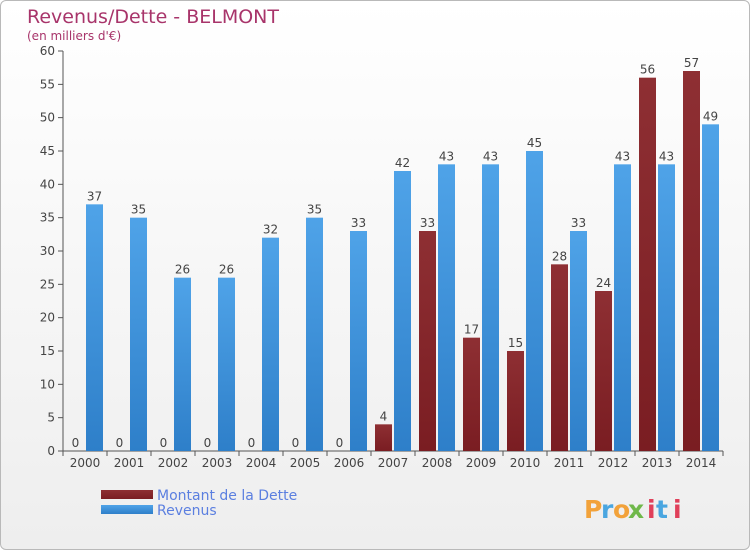  I want to click on value-label-dette: 33, so click(427, 223).